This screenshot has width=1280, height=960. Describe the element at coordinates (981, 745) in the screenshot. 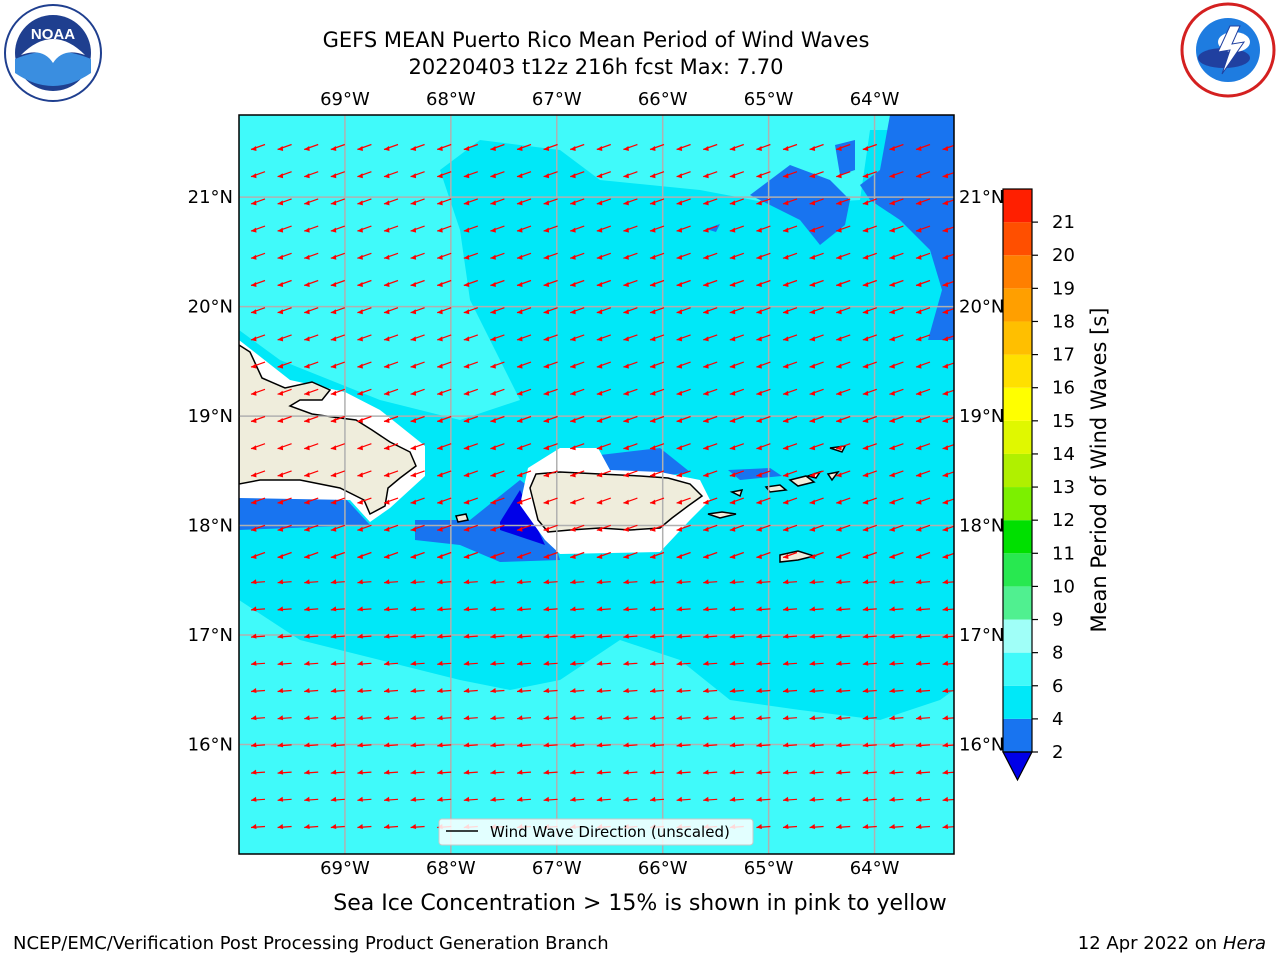

I see `lat-tick-label-right: 16°N` at that location.